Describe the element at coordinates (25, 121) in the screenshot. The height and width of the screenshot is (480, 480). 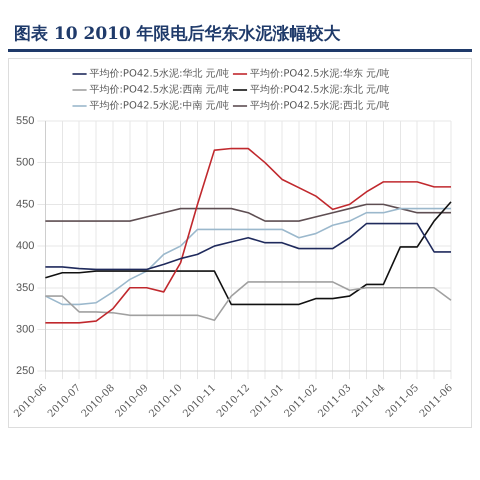
I see `y-tick-label: 550` at that location.